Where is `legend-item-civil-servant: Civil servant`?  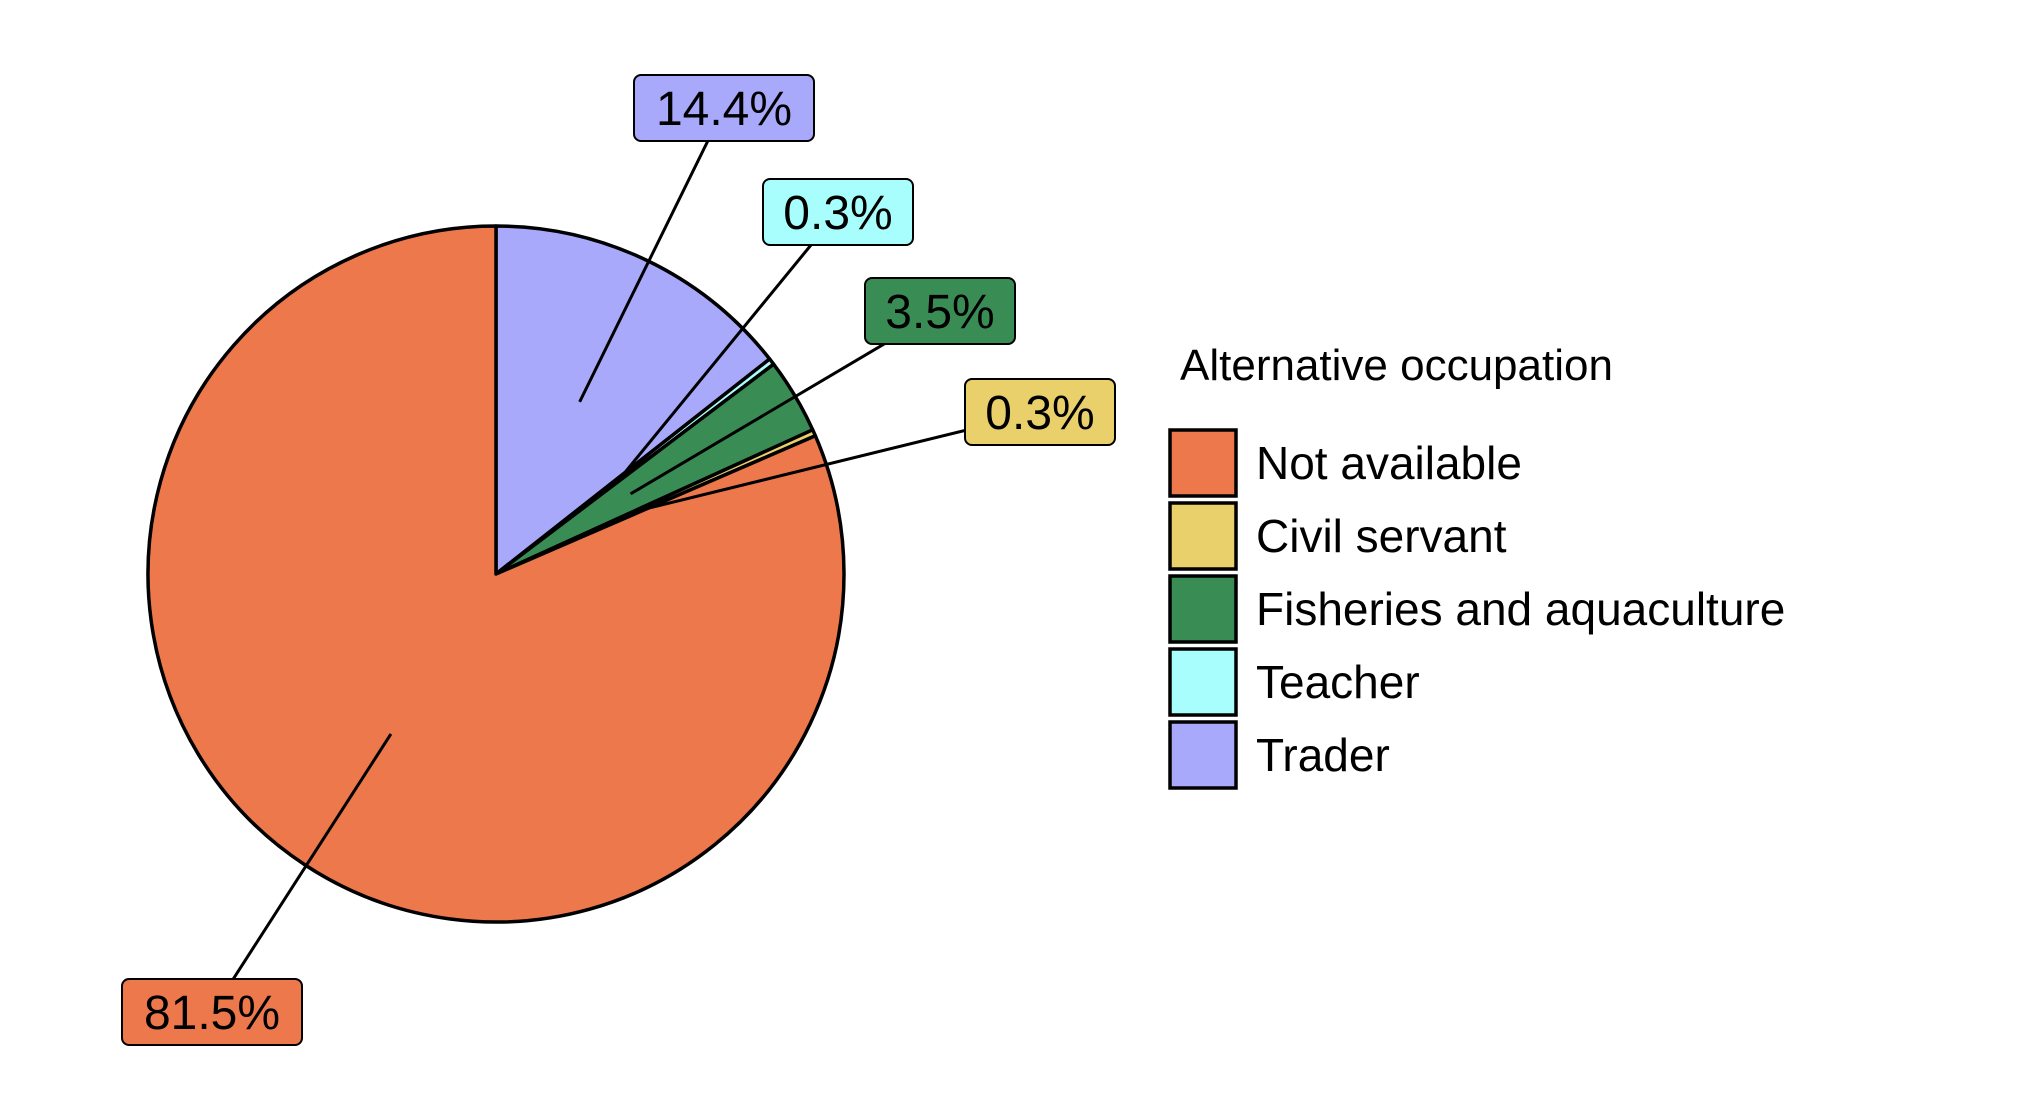 legend-item-civil-servant: Civil servant is located at coordinates (1337, 536).